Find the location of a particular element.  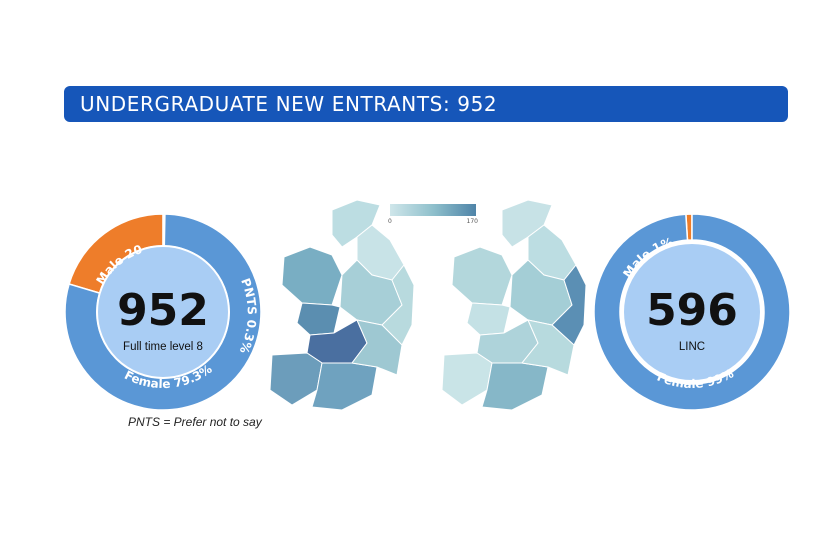

page-title: UNDERGRADUATE NEW ENTRANTS: 952 is located at coordinates (289, 104).